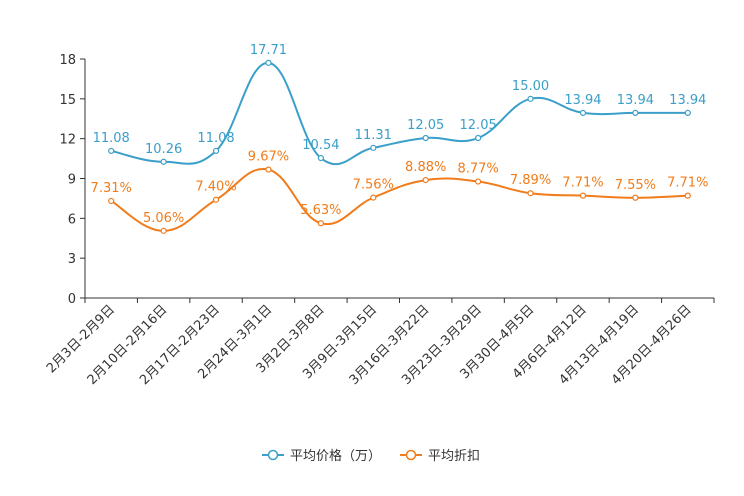  What do you see at coordinates (67, 60) in the screenshot?
I see `y-tick-label: 18` at bounding box center [67, 60].